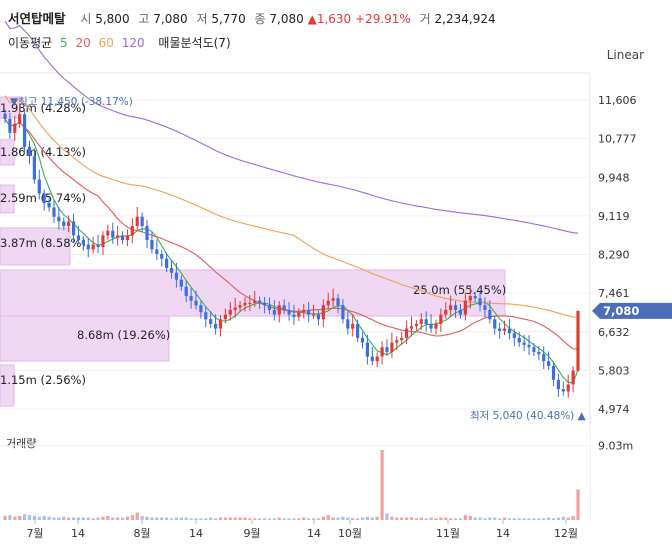 The height and width of the screenshot is (548, 672). Describe the element at coordinates (71, 102) in the screenshot. I see `high-marker: ▼최고 11,450 (-38.17%)` at that location.